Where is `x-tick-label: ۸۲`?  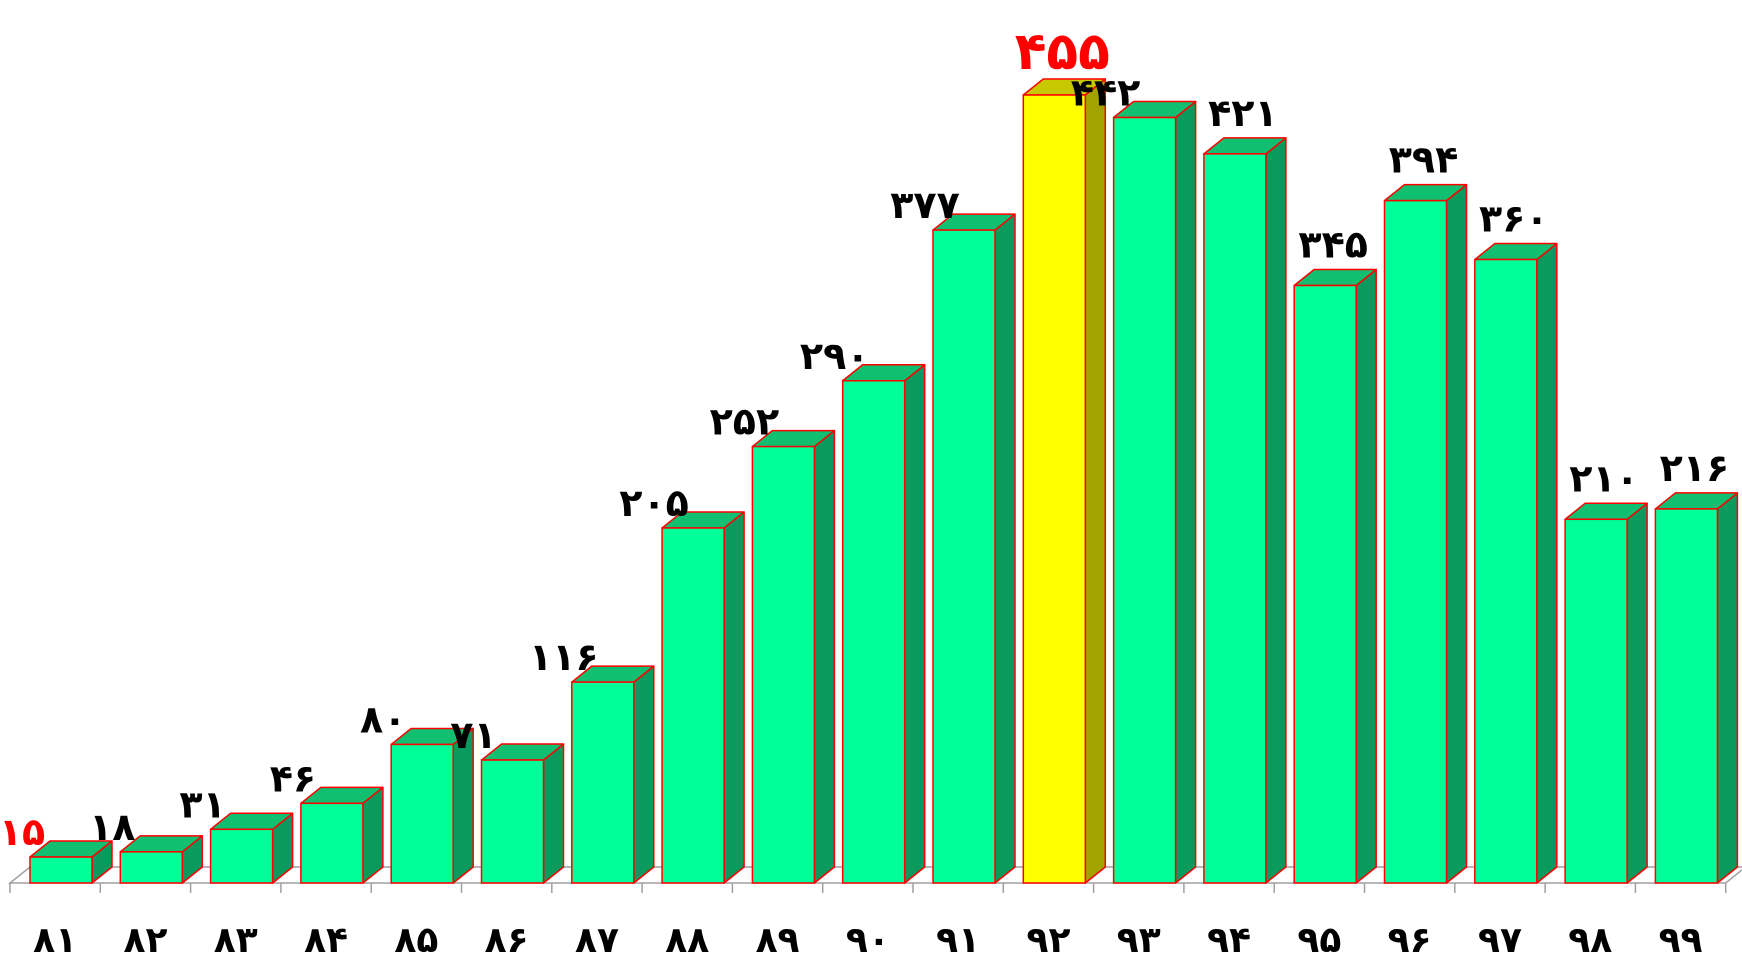
x-tick-label: ۸۲ is located at coordinates (145, 940).